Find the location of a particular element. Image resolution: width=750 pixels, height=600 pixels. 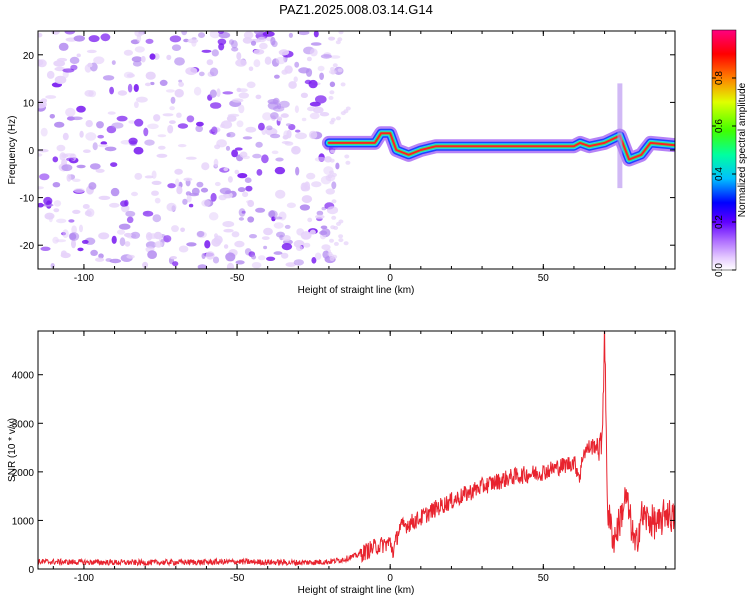

colorbar-tick-label: 0.6 is located at coordinates (719, 126).